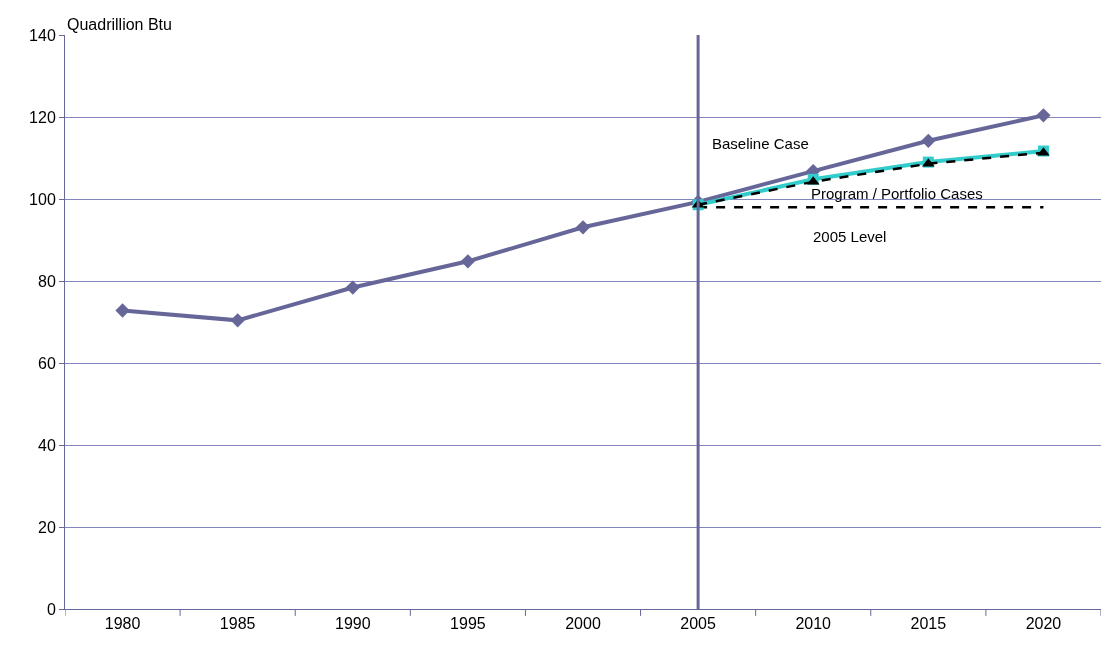  What do you see at coordinates (47, 445) in the screenshot?
I see `y-tick-label: 40` at bounding box center [47, 445].